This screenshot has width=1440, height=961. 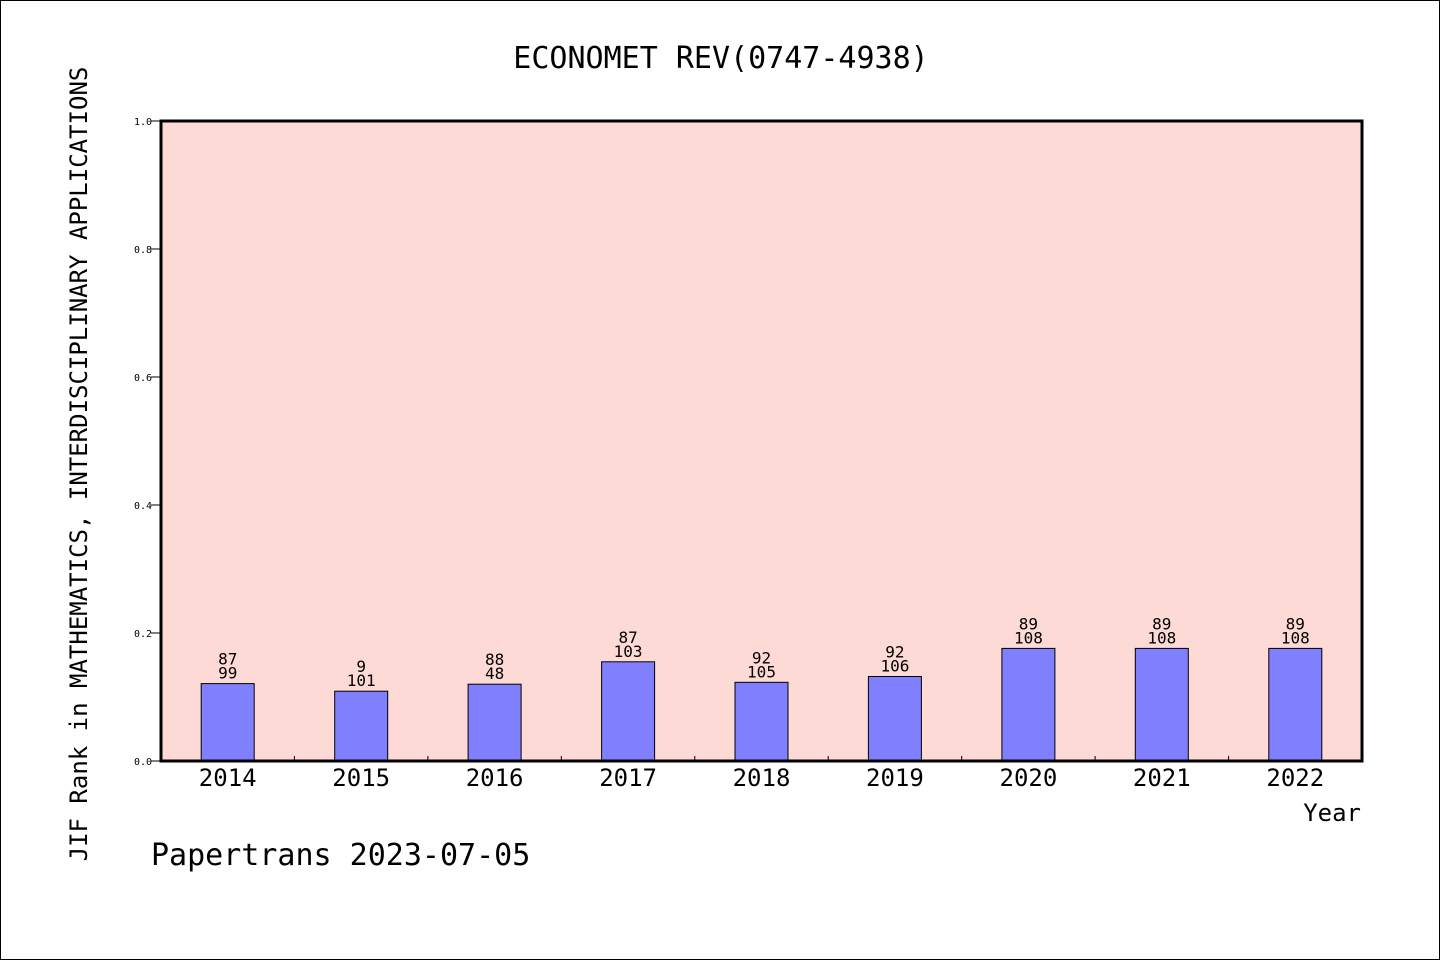 What do you see at coordinates (1295, 637) in the screenshot?
I see `total-label-2022: 108` at bounding box center [1295, 637].